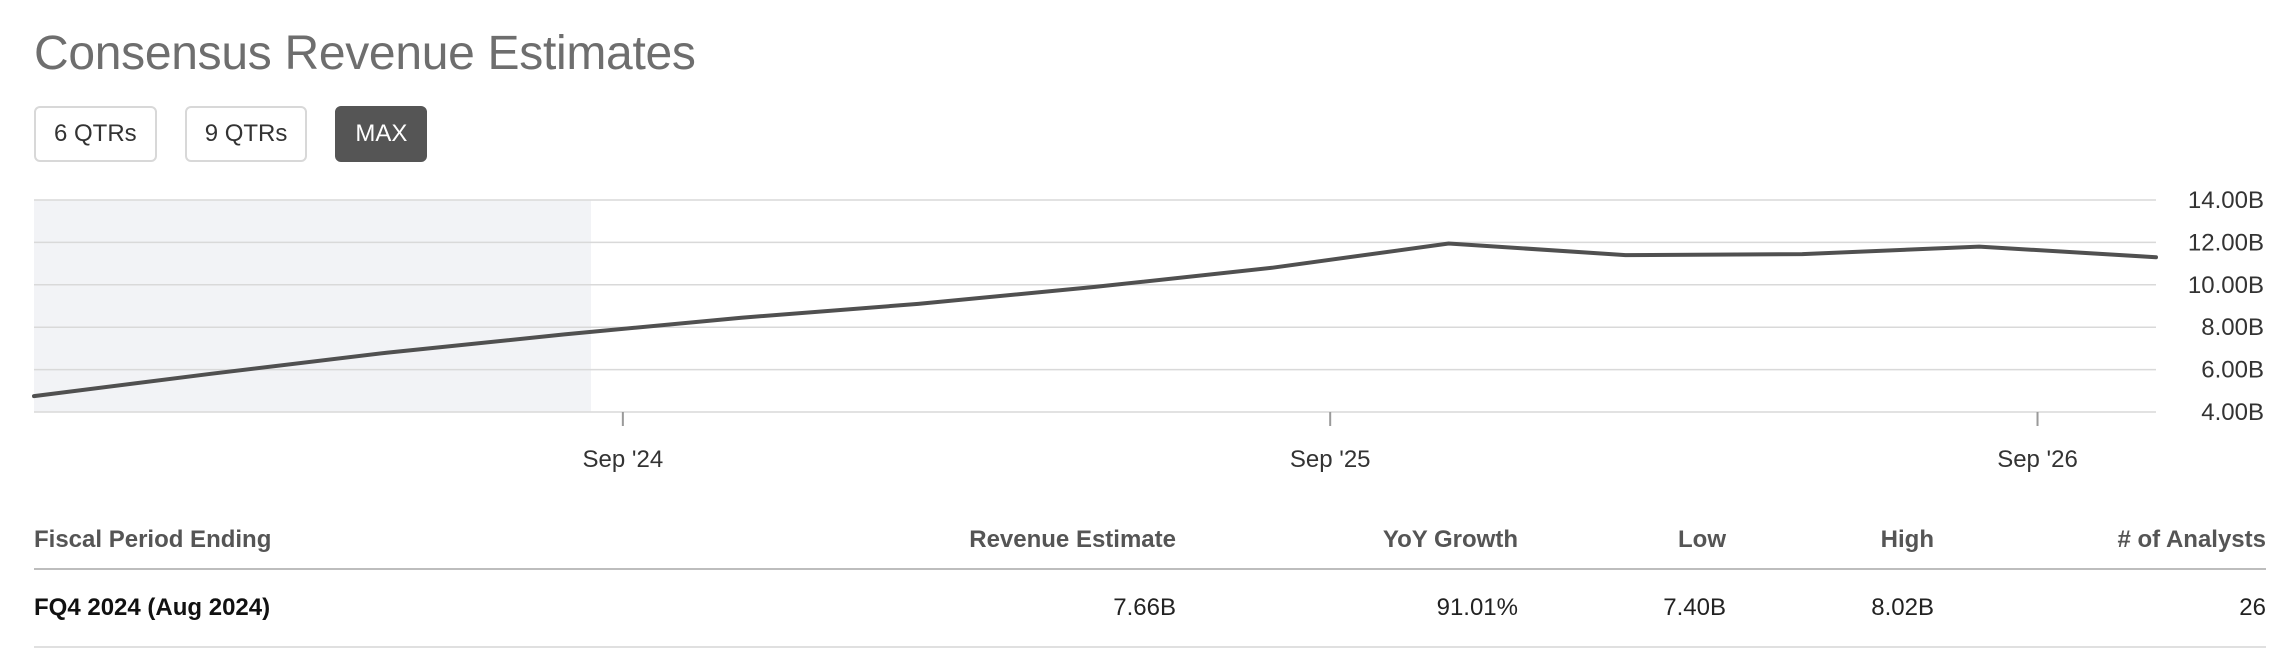 This screenshot has height=656, width=2284. I want to click on range-9-qtrs-button: 9 QTRs, so click(246, 134).